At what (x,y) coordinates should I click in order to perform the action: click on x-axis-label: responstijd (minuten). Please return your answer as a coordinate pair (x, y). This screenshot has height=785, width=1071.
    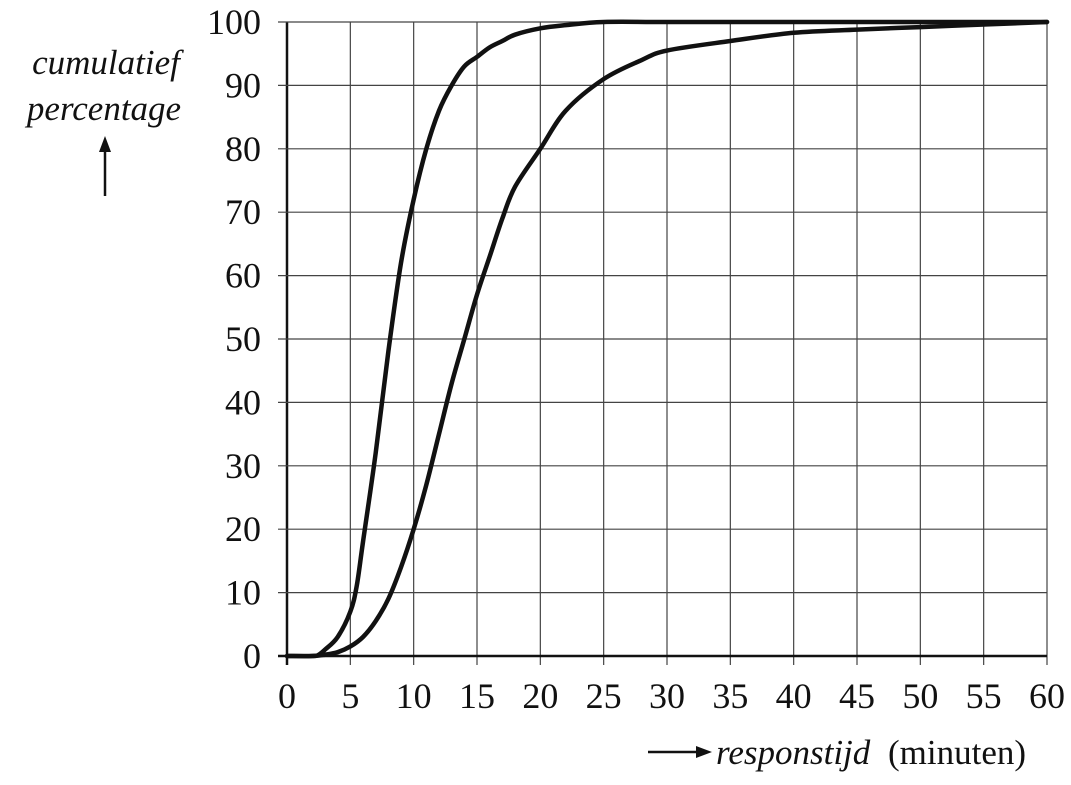
    Looking at the image, I should click on (871, 752).